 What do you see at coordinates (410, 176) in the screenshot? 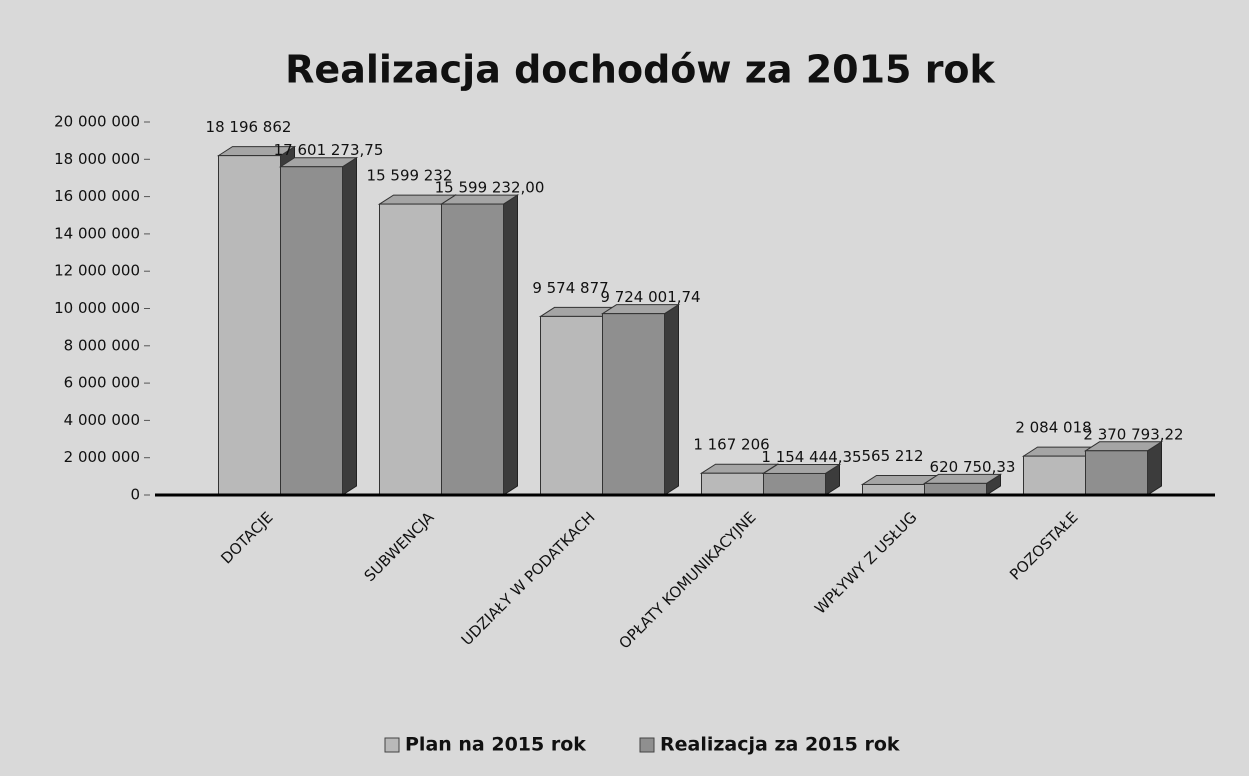
I see `value-label: 15 599 232` at bounding box center [410, 176].